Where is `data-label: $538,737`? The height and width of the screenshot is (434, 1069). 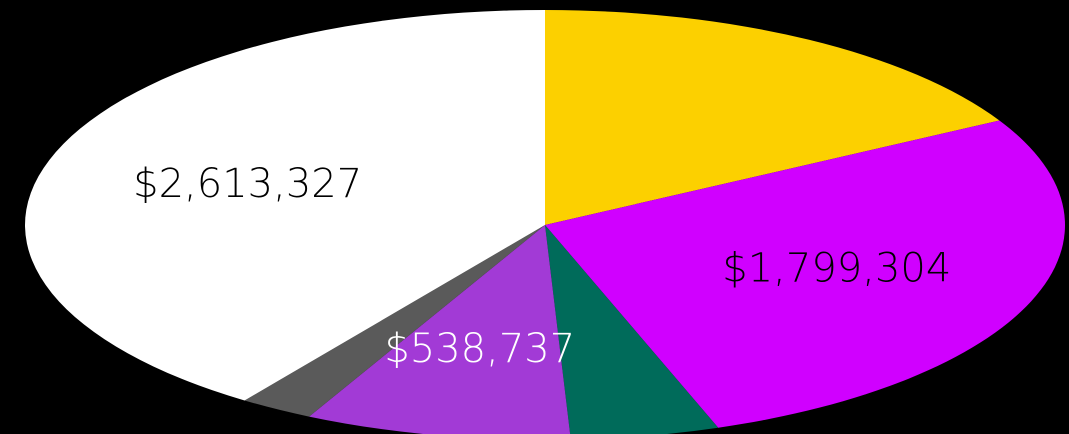 data-label: $538,737 is located at coordinates (479, 349).